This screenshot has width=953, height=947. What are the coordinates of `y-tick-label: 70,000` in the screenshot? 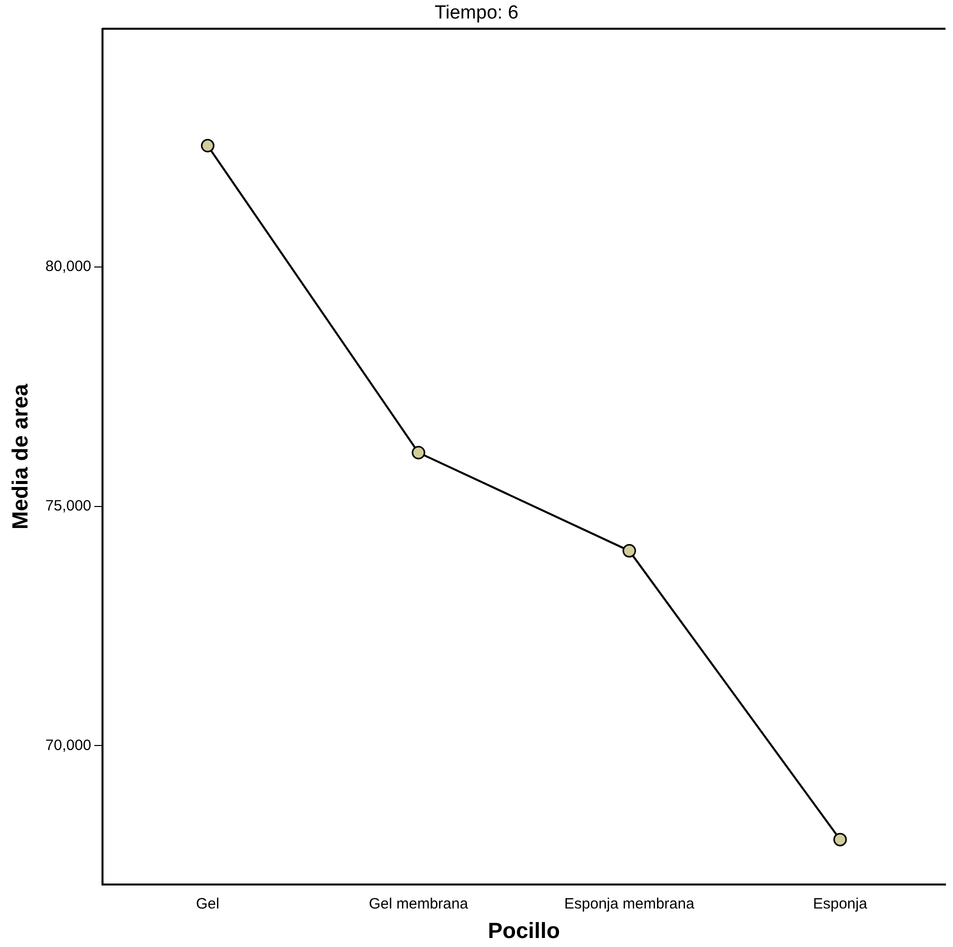 It's located at (68, 745).